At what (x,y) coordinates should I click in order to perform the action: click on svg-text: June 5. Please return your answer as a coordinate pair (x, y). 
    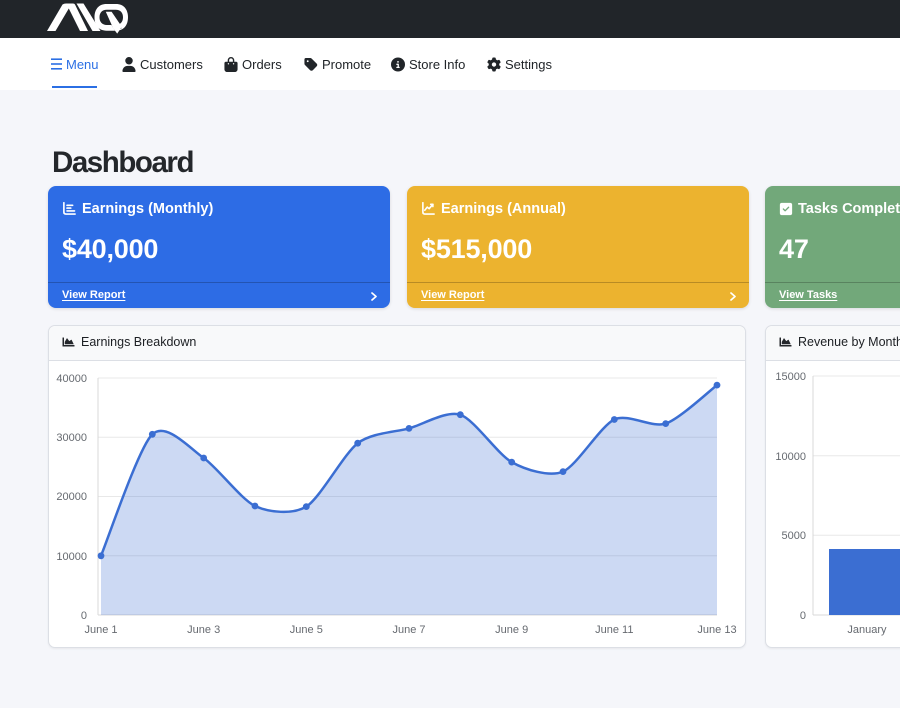
    Looking at the image, I should click on (306, 630).